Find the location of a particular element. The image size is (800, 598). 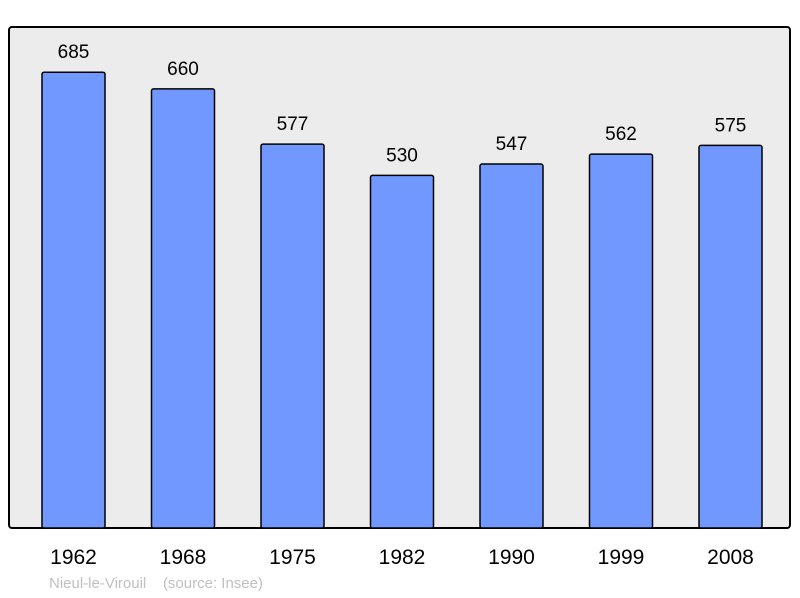

x-tick-label: 2008 is located at coordinates (730, 557).